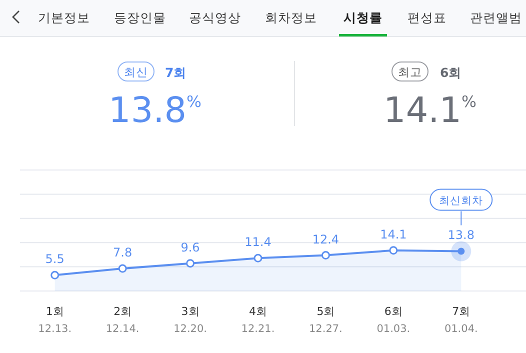 Image resolution: width=526 pixels, height=353 pixels. Describe the element at coordinates (461, 201) in the screenshot. I see `annotation: 최신회차` at that location.